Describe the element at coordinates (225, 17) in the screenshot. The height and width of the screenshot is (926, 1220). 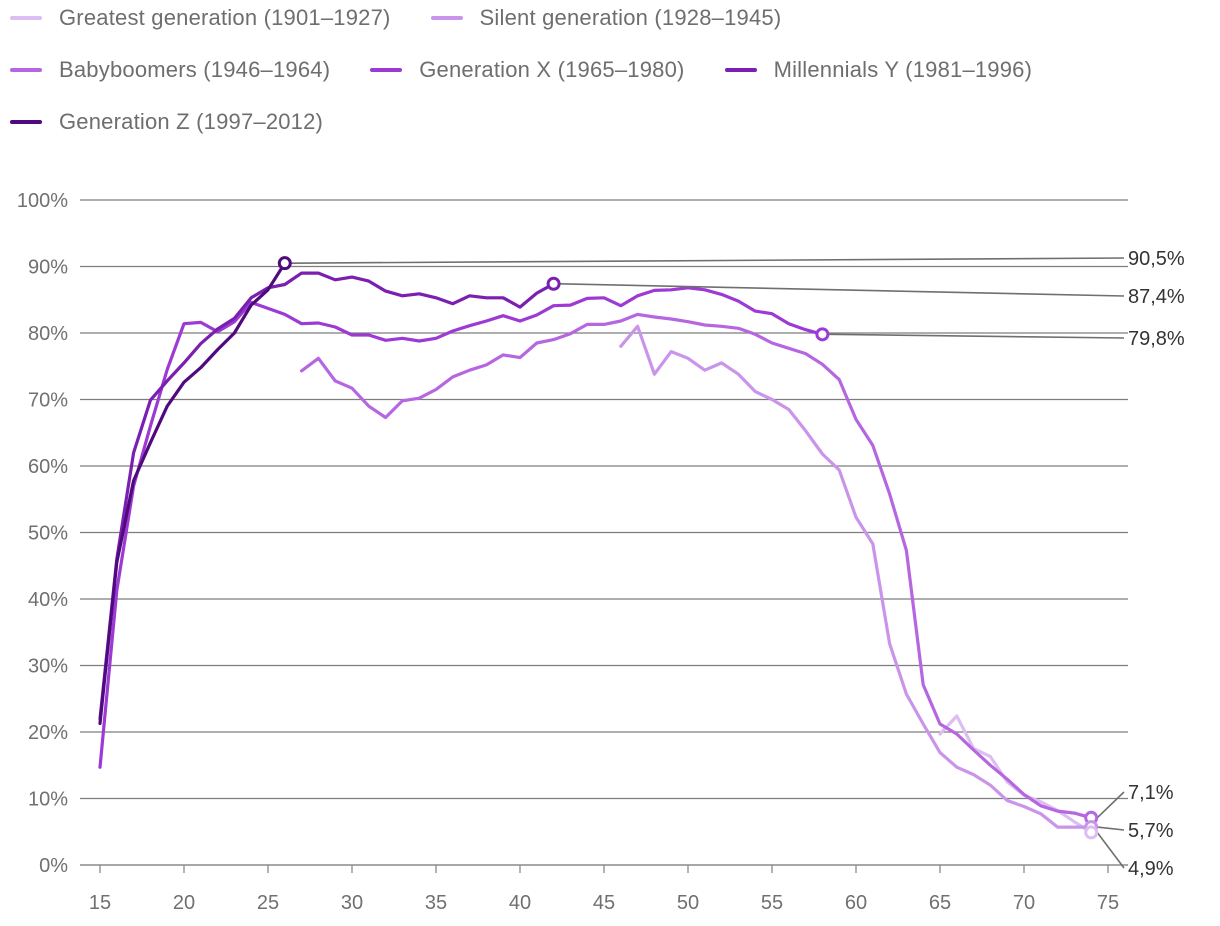
I see `legend-label-greatest: Greatest generation (1901–1927)` at that location.